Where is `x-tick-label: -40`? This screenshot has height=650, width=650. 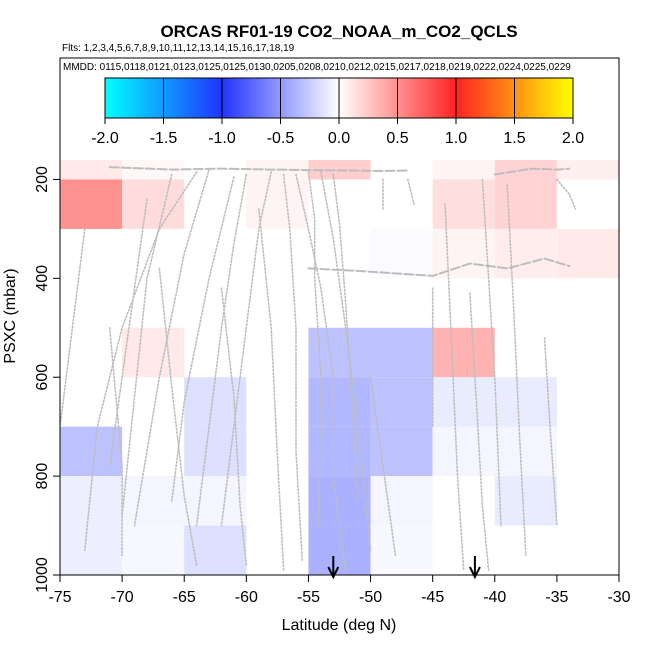
x-tick-label: -40 is located at coordinates (494, 597).